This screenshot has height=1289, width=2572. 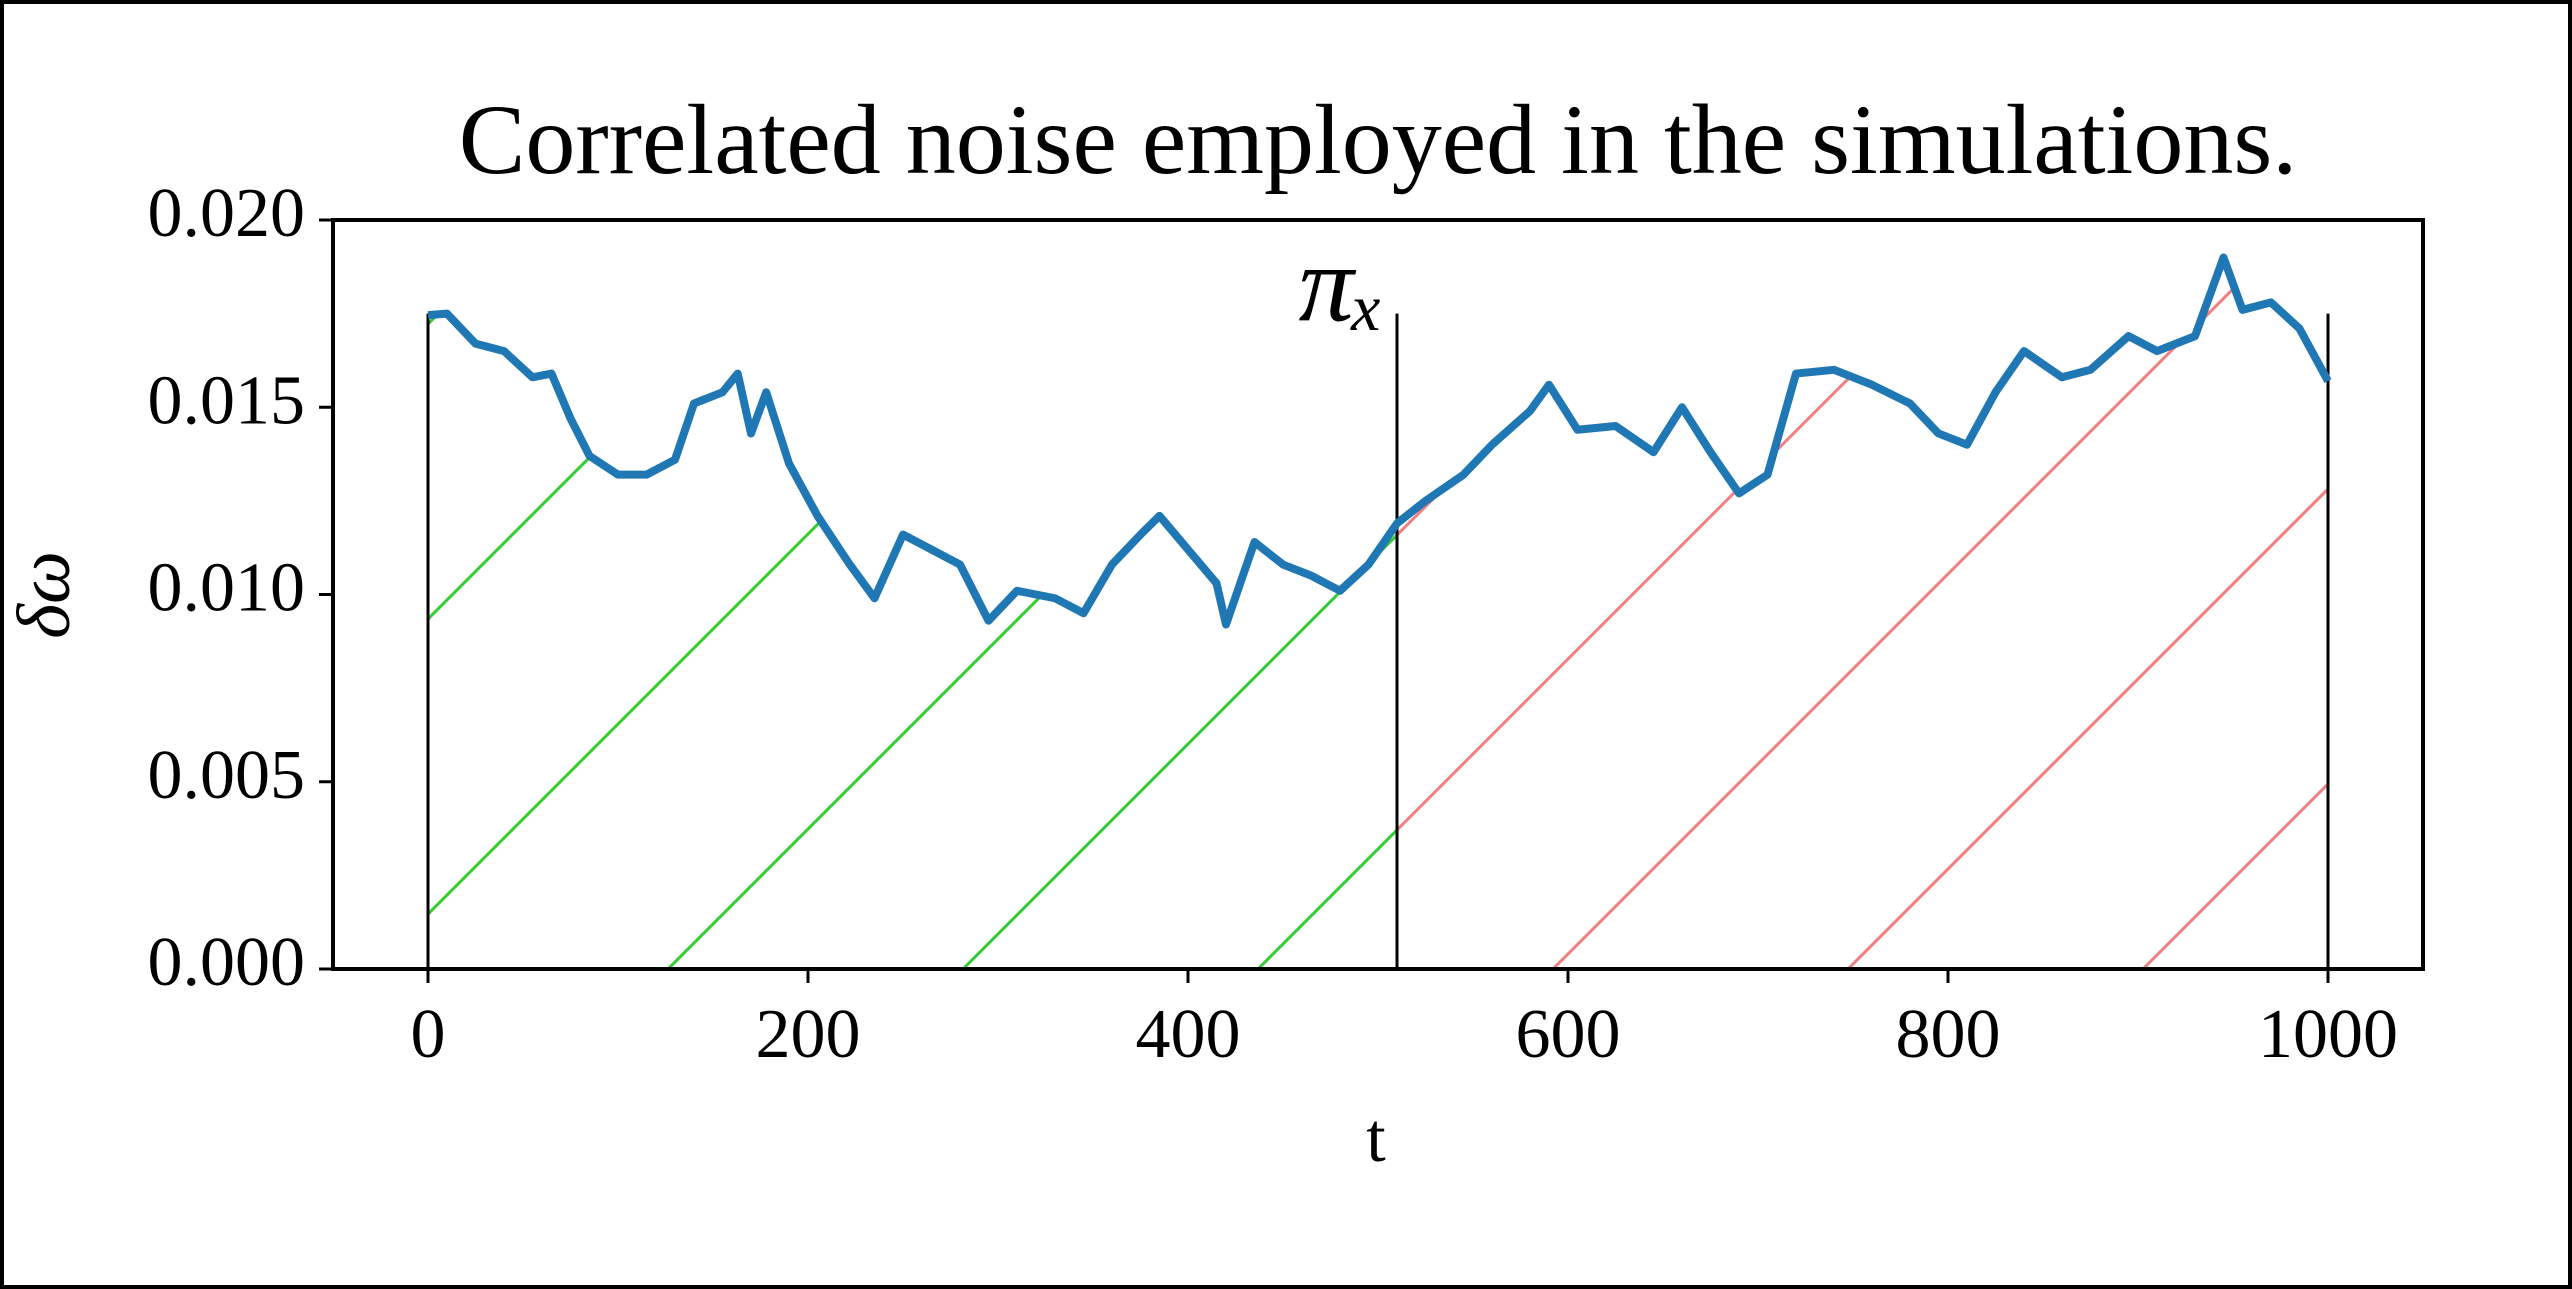 What do you see at coordinates (1948, 1034) in the screenshot?
I see `x-tick-label: 800` at bounding box center [1948, 1034].